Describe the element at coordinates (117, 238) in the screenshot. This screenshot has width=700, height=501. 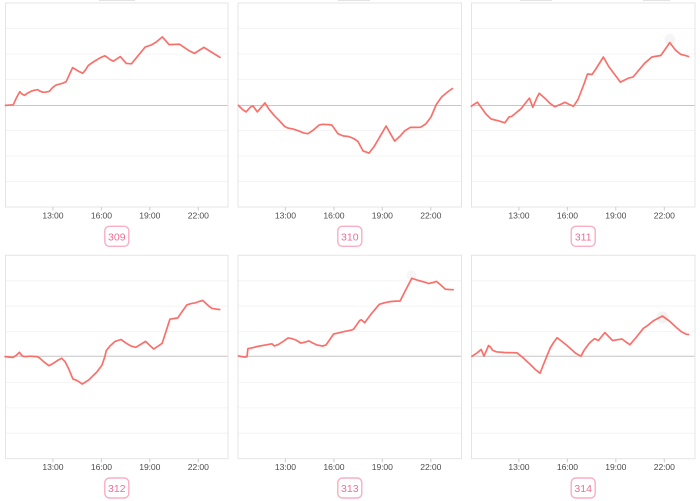
I see `svg-text: 309` at that location.